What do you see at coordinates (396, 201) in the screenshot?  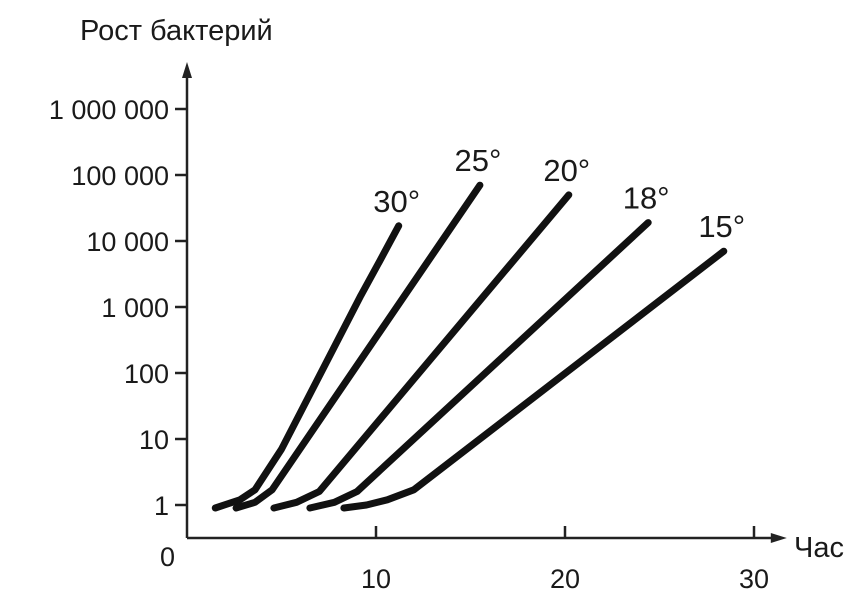 I see `series-label: 30°` at bounding box center [396, 201].